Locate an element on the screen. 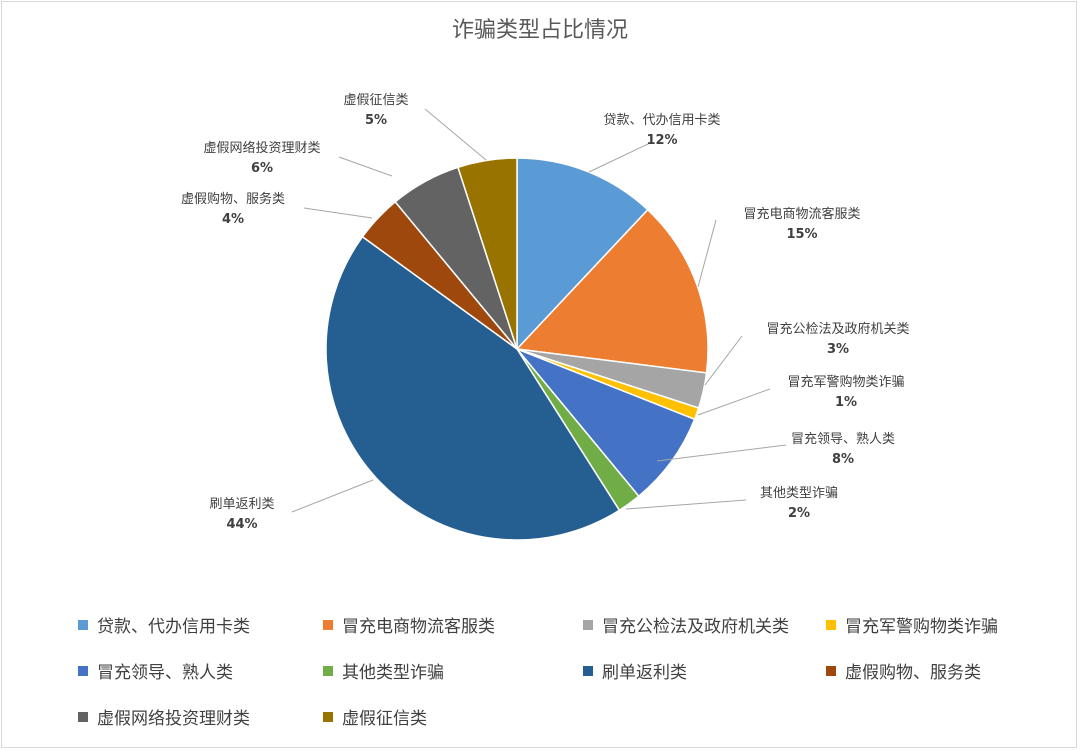 This screenshot has width=1080, height=751. legend-item: 冒充领导、熟人类 is located at coordinates (155, 670).